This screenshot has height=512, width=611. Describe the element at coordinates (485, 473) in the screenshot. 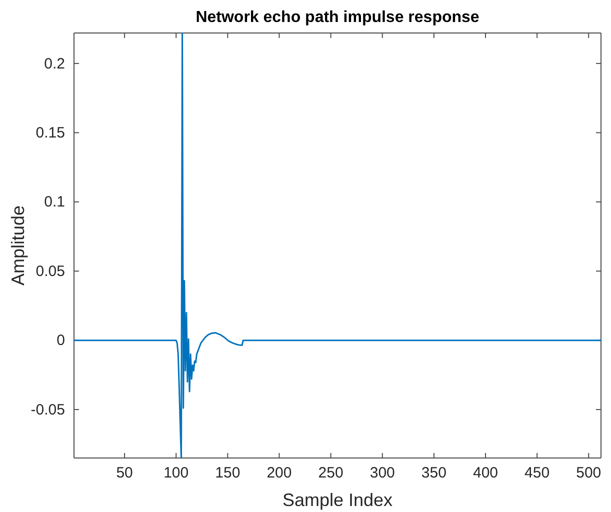

I see `x-tick-label: 400` at that location.